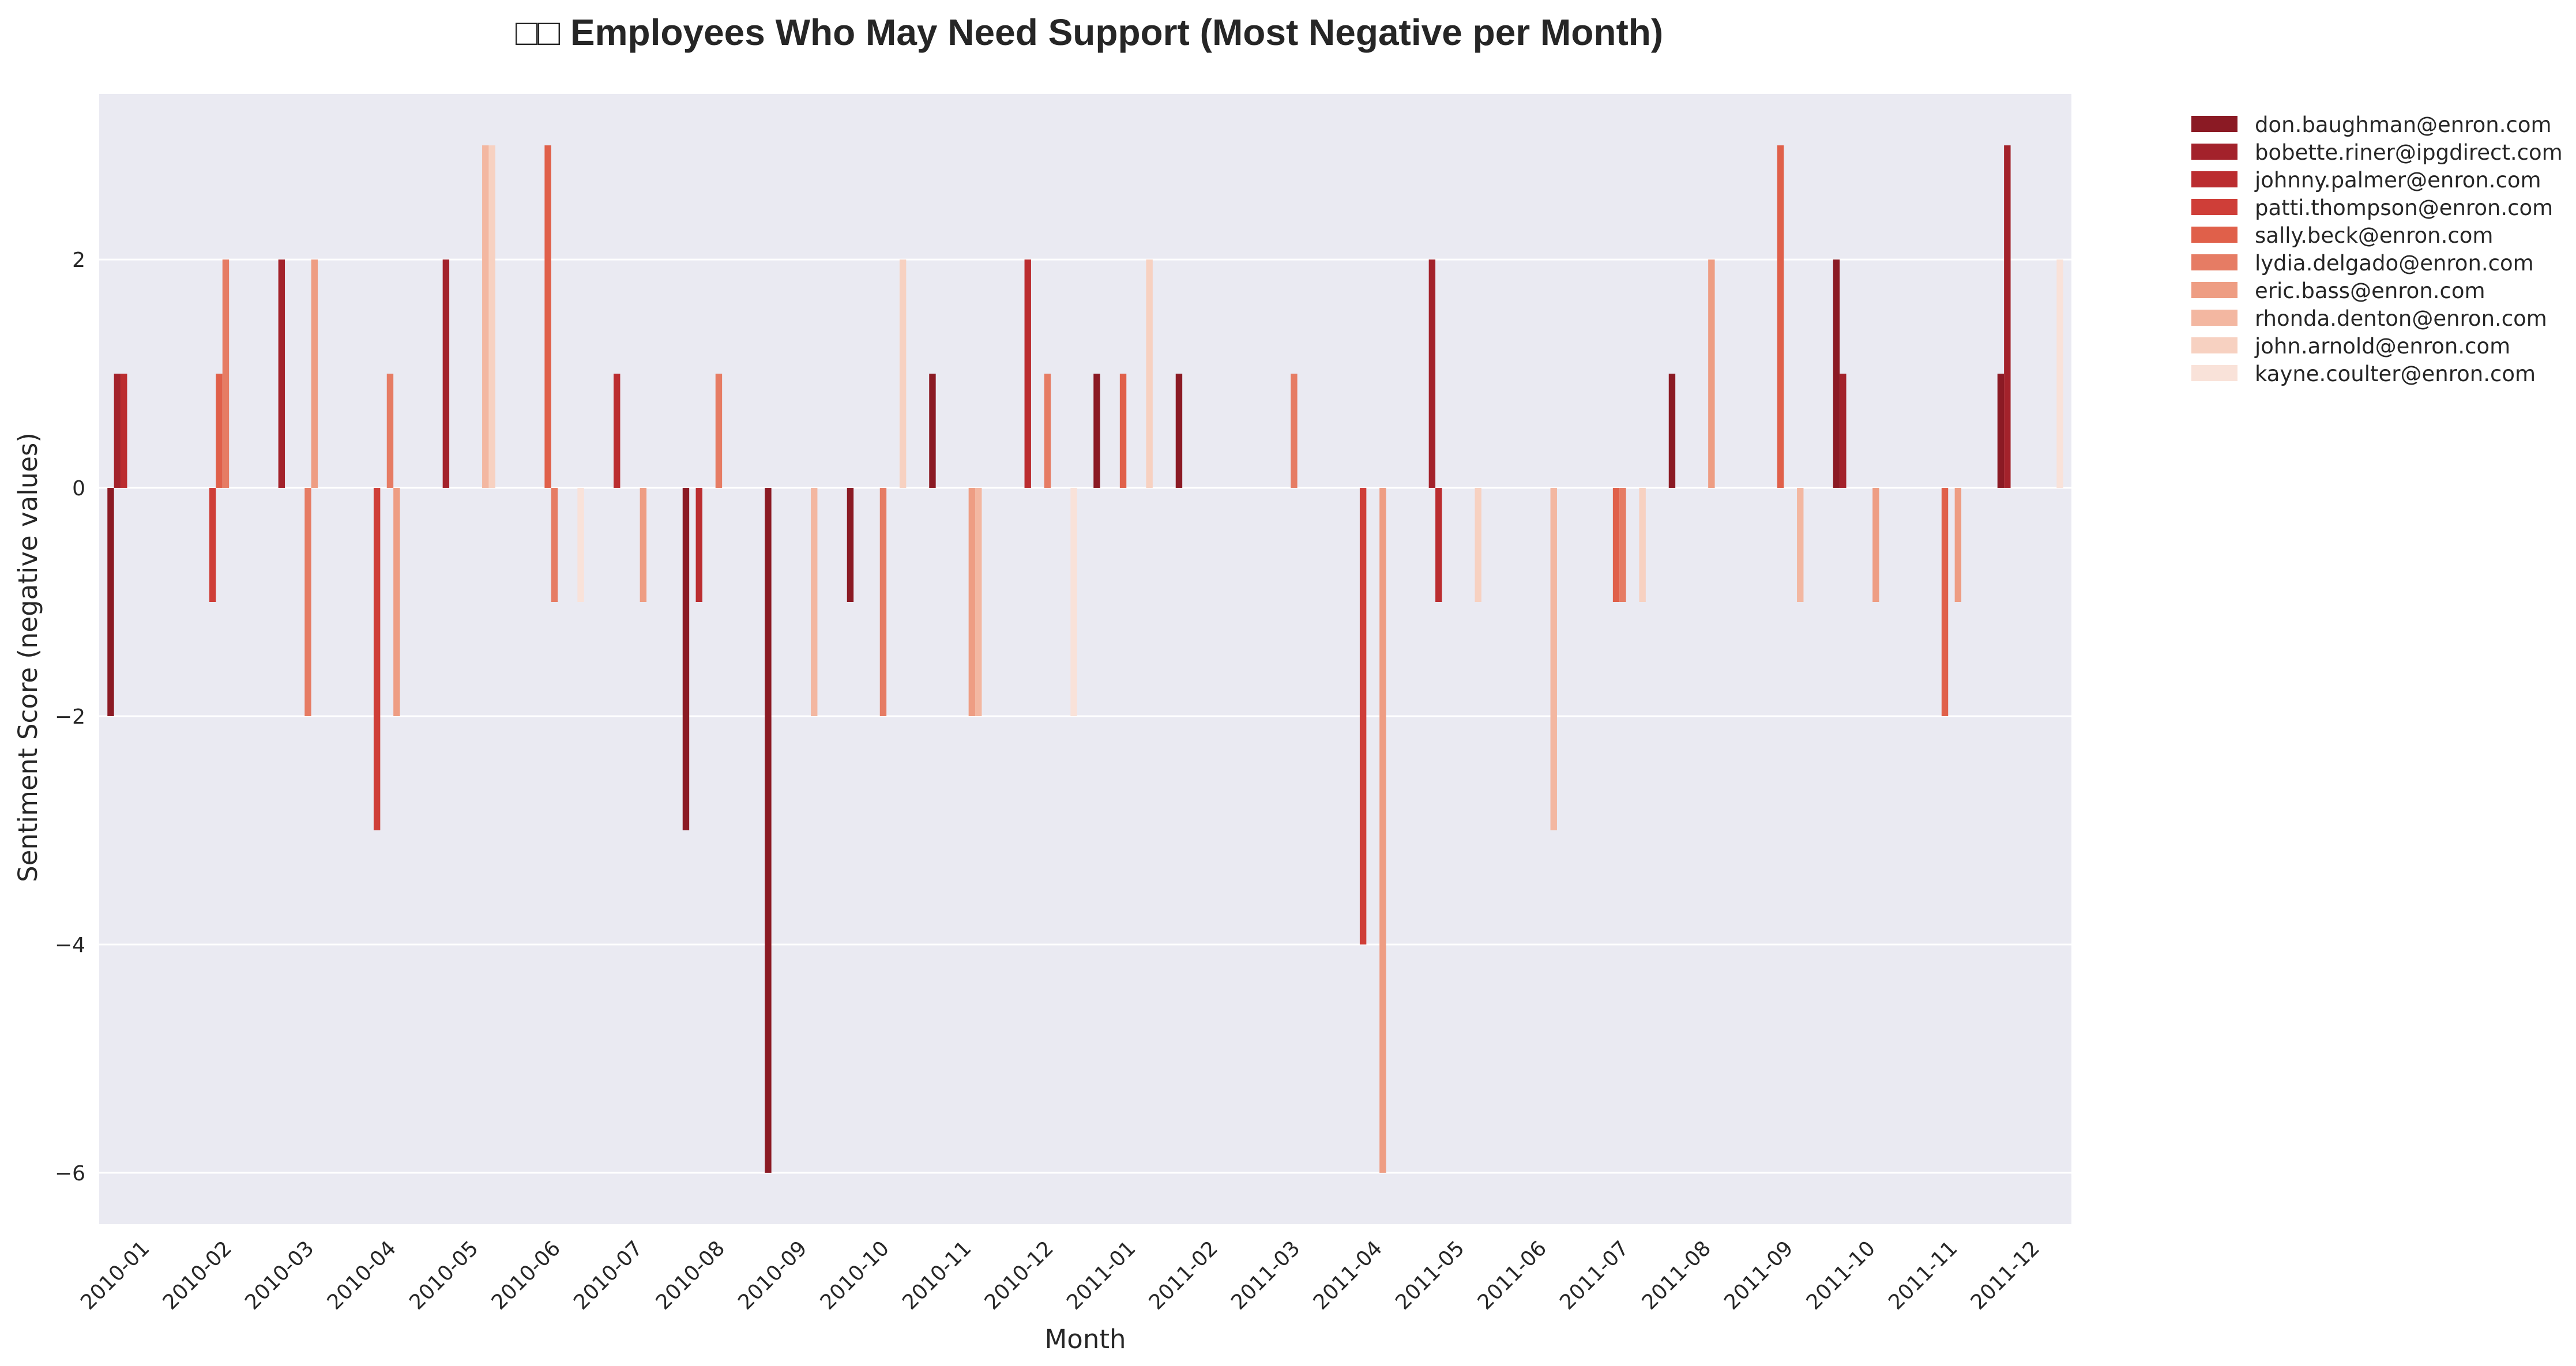 This screenshot has height=1366, width=2576. I want to click on x-tick-label: 2011-08, so click(1677, 1275).